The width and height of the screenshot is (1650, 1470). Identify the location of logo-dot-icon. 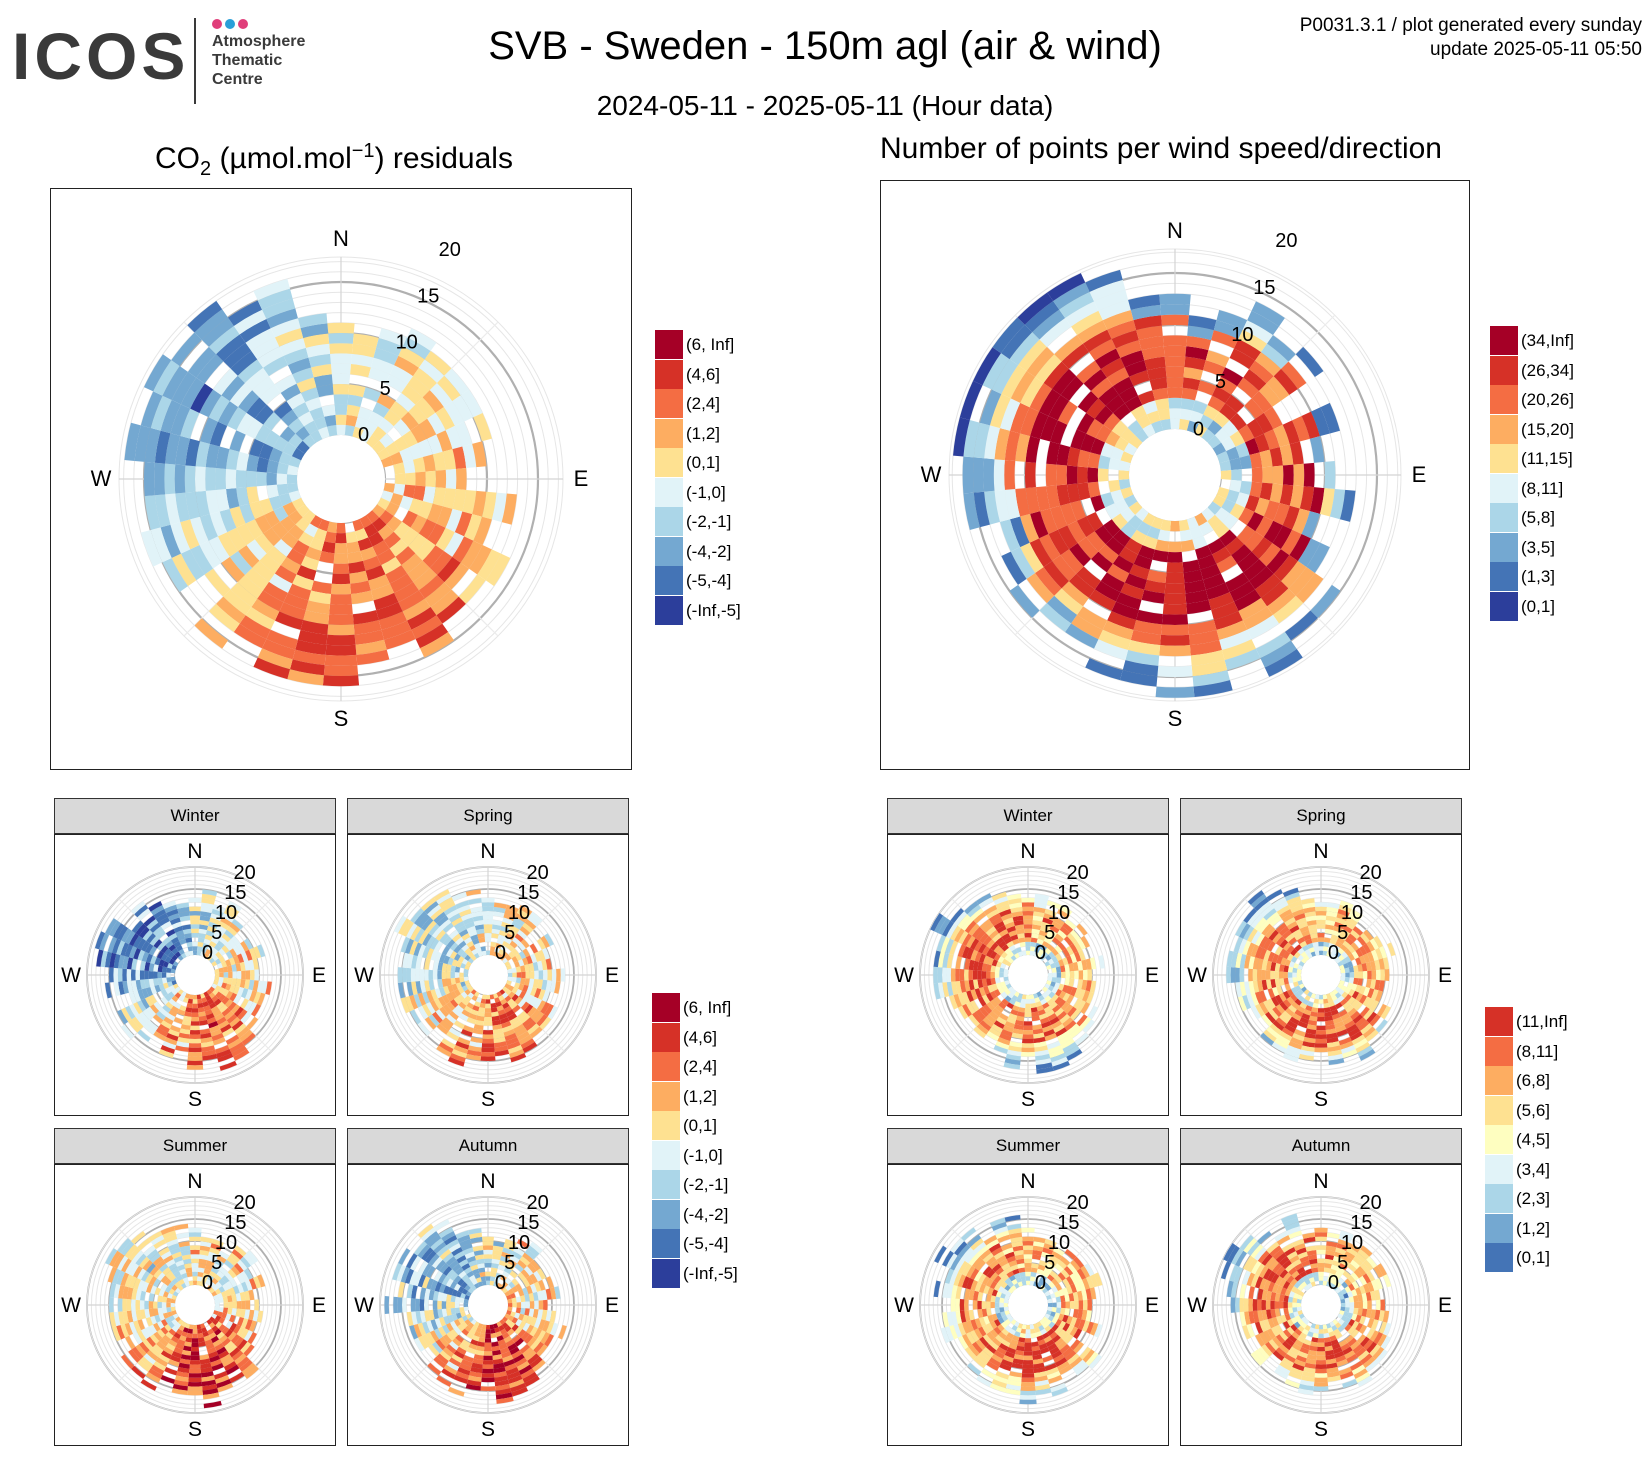
(217, 24).